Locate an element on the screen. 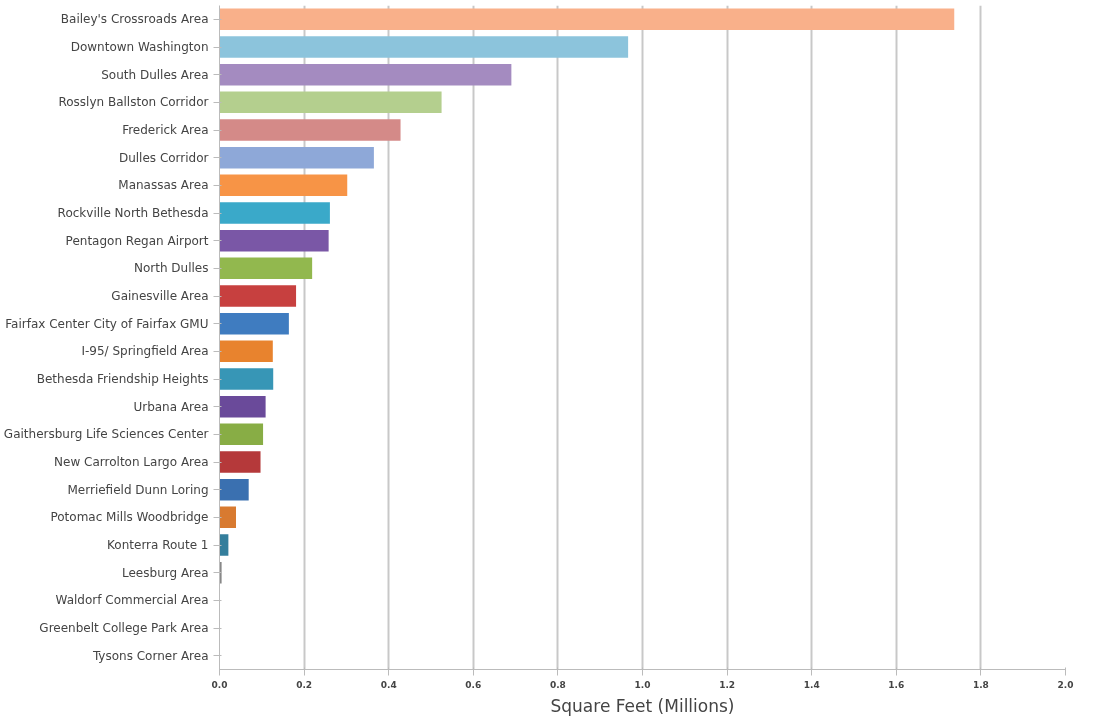  x-tick-label: 0.8 is located at coordinates (557, 684).